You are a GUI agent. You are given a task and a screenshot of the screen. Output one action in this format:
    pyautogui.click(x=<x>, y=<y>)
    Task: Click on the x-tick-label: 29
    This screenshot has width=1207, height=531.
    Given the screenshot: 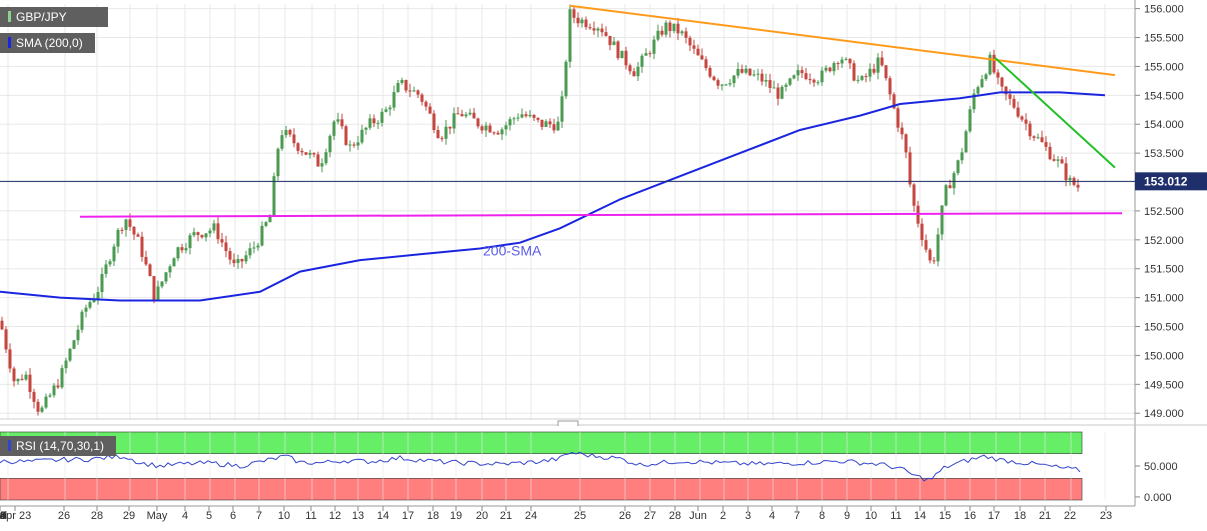 What is the action you would take?
    pyautogui.click(x=3, y=516)
    